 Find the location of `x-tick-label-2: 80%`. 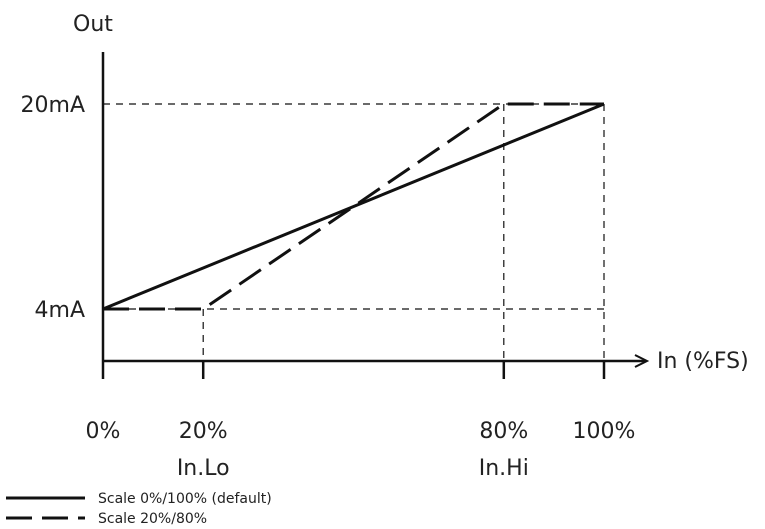

x-tick-label-2: 80% is located at coordinates (503, 431).